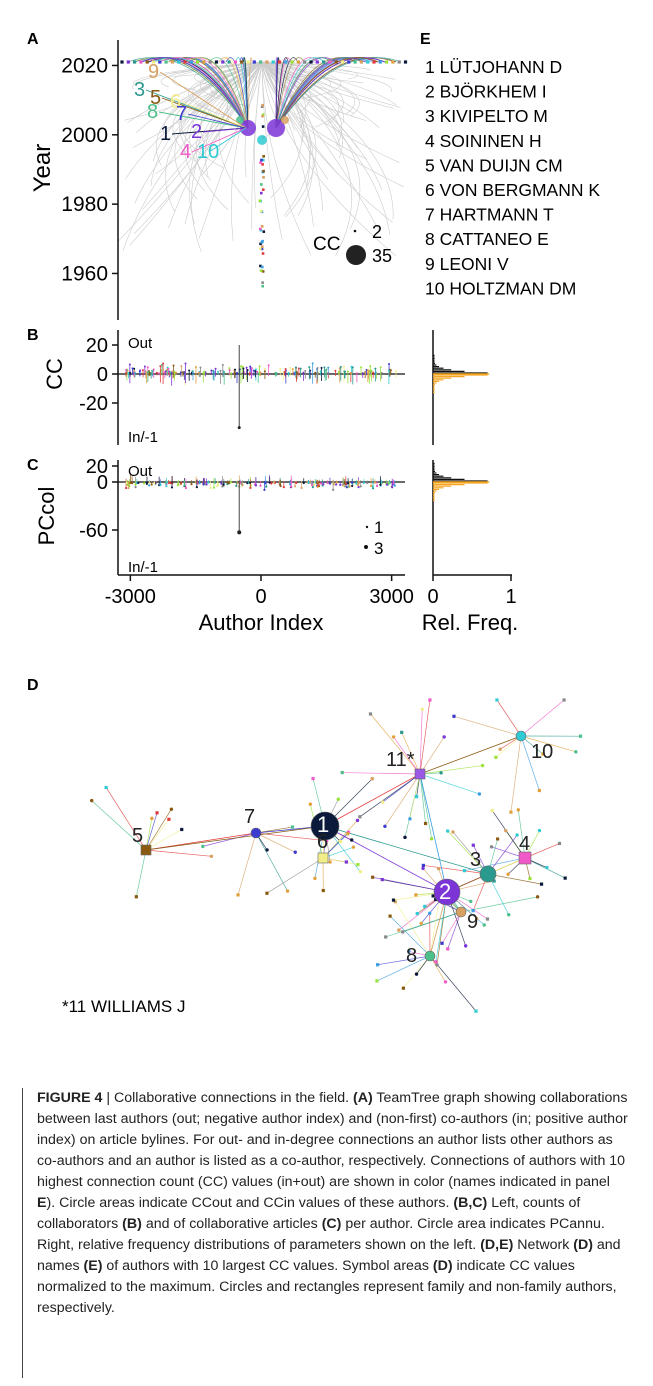 The width and height of the screenshot is (653, 1386). What do you see at coordinates (185, 152) in the screenshot?
I see `top-author-label: 4` at bounding box center [185, 152].